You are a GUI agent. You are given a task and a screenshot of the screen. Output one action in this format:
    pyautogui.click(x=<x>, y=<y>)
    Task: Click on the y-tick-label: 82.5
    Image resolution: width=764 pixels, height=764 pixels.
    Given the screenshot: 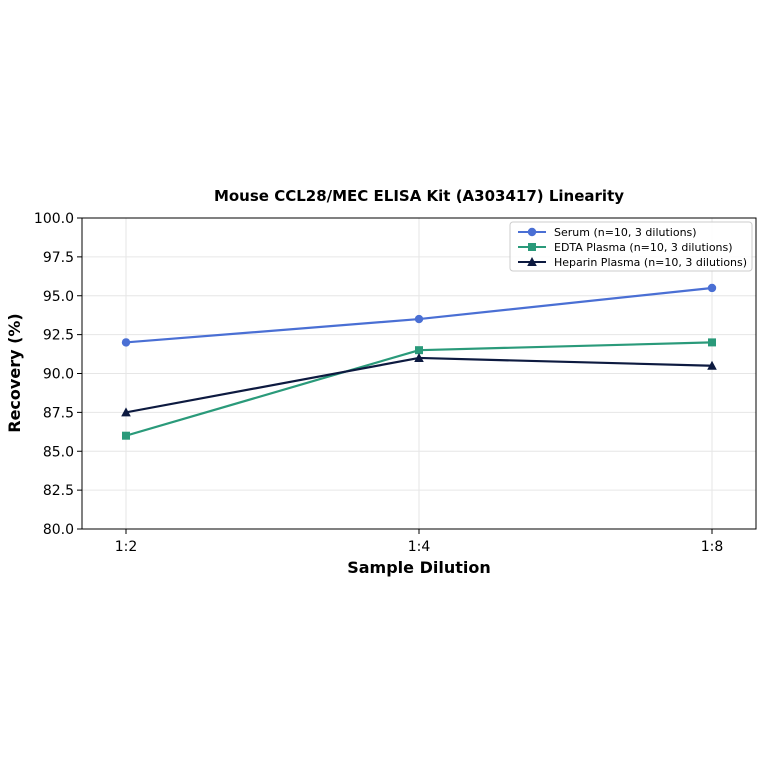 What is the action you would take?
    pyautogui.click(x=58, y=491)
    